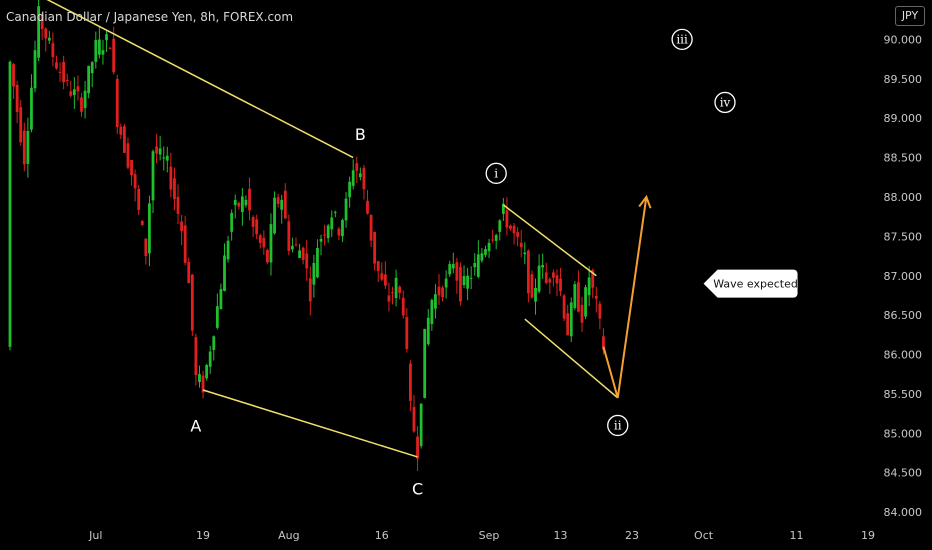 The height and width of the screenshot is (550, 932). What do you see at coordinates (903, 433) in the screenshot?
I see `y-tick-label: 85.000` at bounding box center [903, 433].